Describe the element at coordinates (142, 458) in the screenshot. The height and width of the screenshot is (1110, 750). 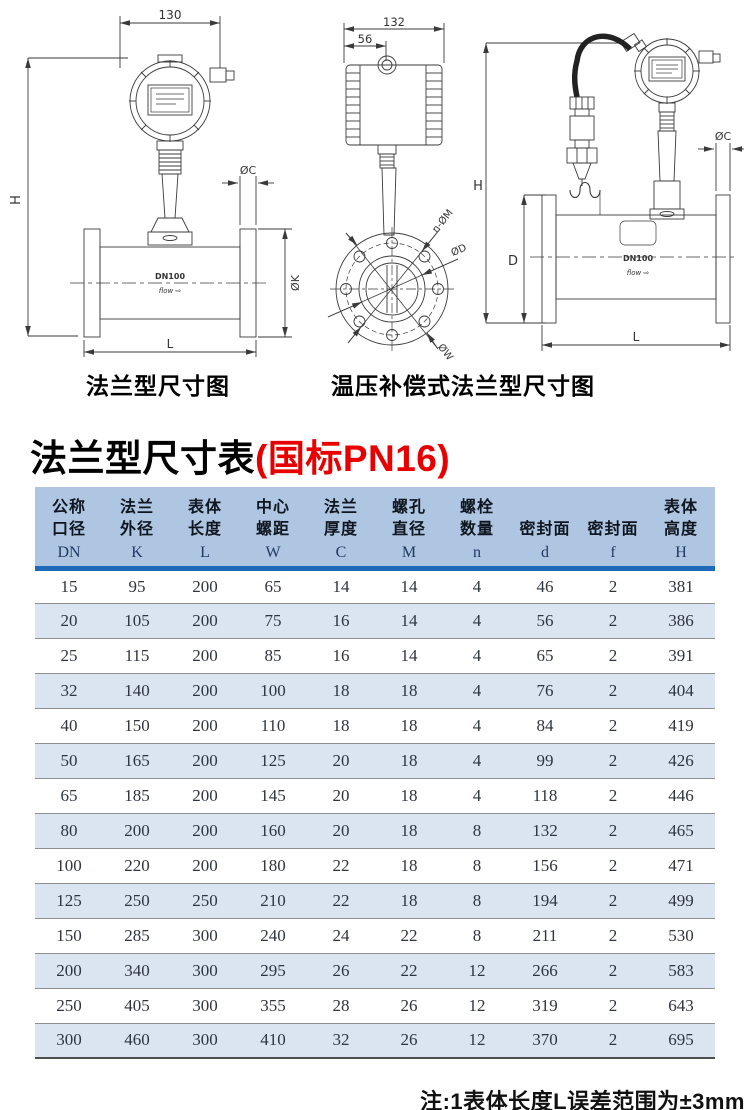
I see `section-title-main: 法兰型尺寸表` at that location.